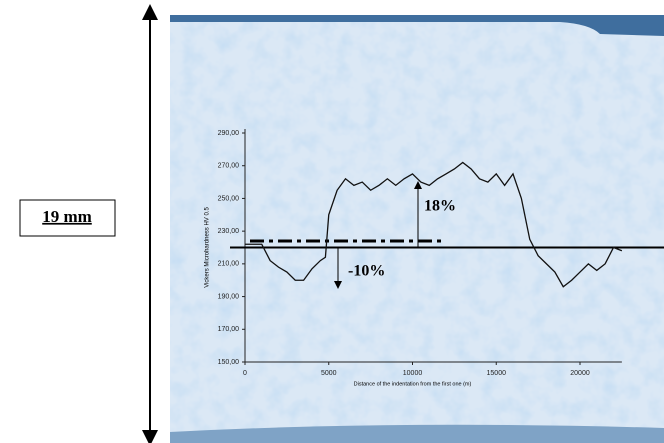 Image resolution: width=664 pixels, height=443 pixels. What do you see at coordinates (229, 231) in the screenshot?
I see `y-tick-label: 230,00` at bounding box center [229, 231].